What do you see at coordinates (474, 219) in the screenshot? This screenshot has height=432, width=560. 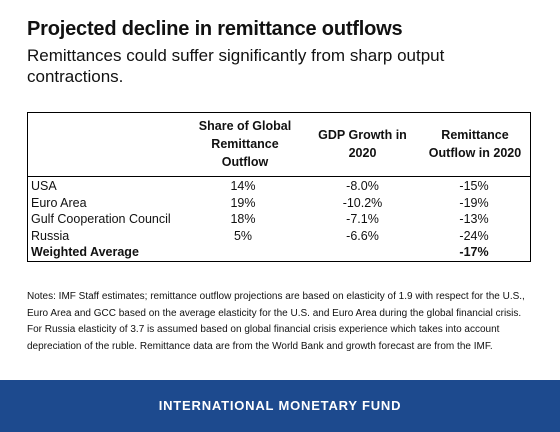 I see `cell: -13%` at bounding box center [474, 219].